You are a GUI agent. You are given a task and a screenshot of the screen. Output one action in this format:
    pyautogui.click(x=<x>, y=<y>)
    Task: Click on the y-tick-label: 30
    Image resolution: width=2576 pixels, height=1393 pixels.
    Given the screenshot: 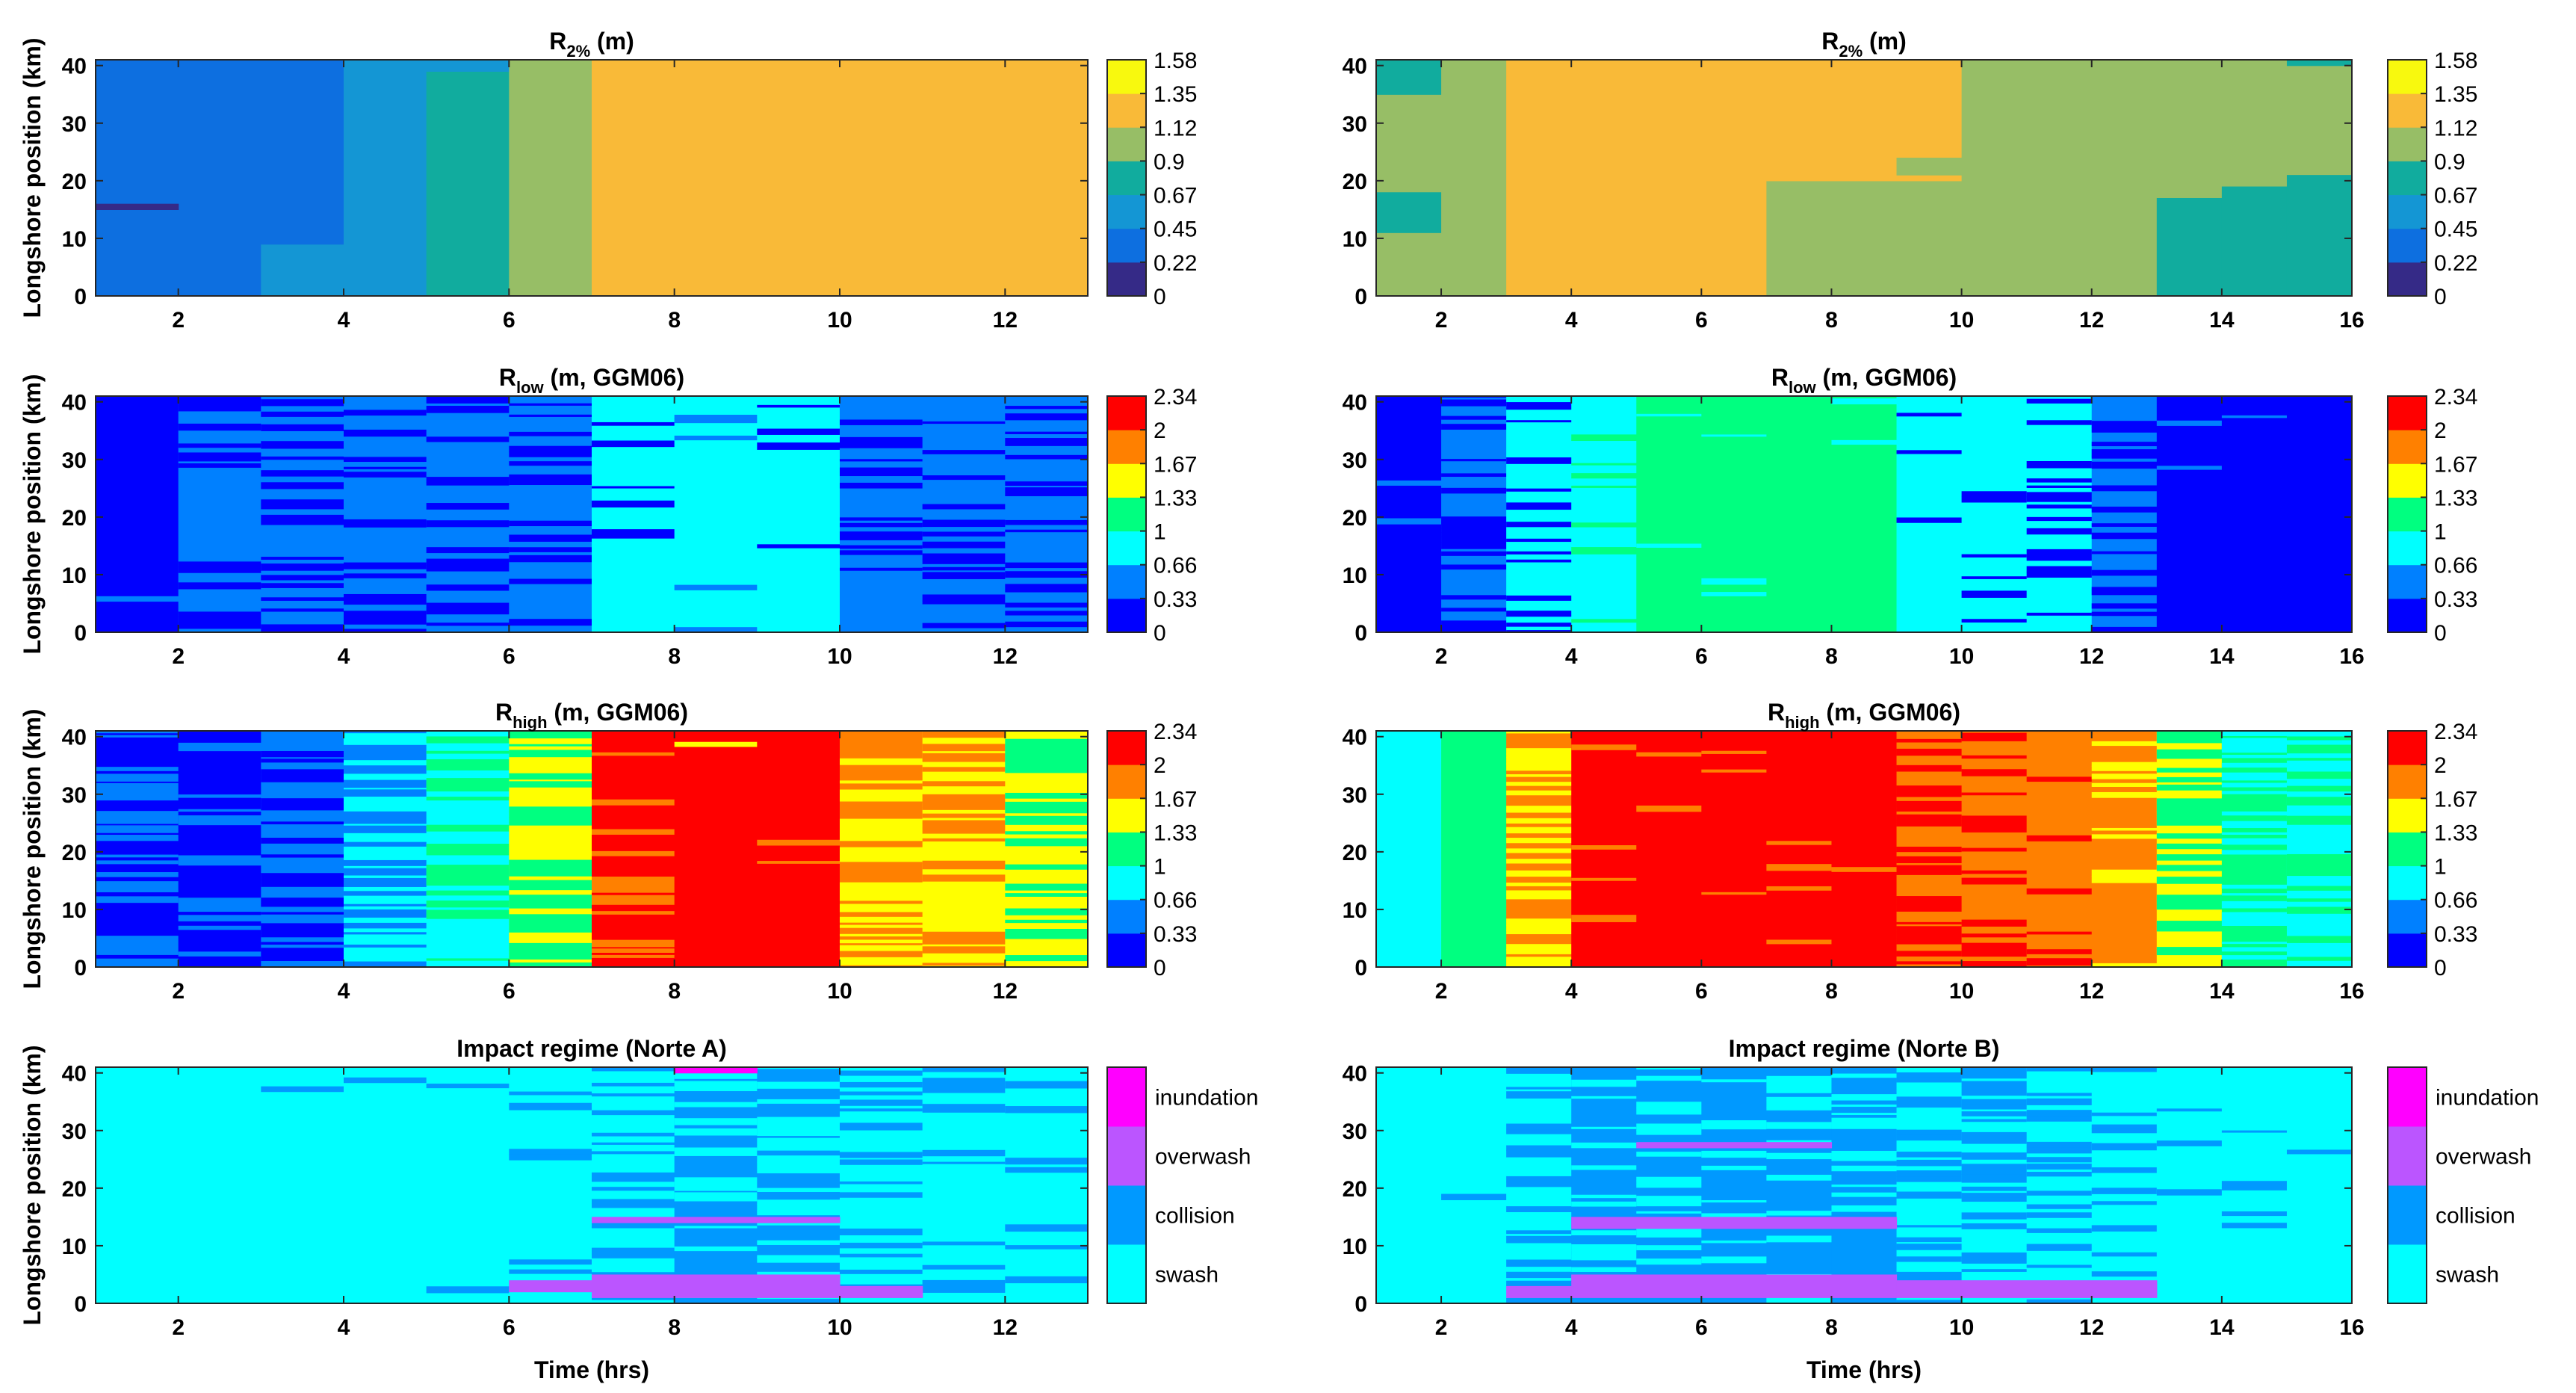 What is the action you would take?
    pyautogui.click(x=1355, y=1131)
    